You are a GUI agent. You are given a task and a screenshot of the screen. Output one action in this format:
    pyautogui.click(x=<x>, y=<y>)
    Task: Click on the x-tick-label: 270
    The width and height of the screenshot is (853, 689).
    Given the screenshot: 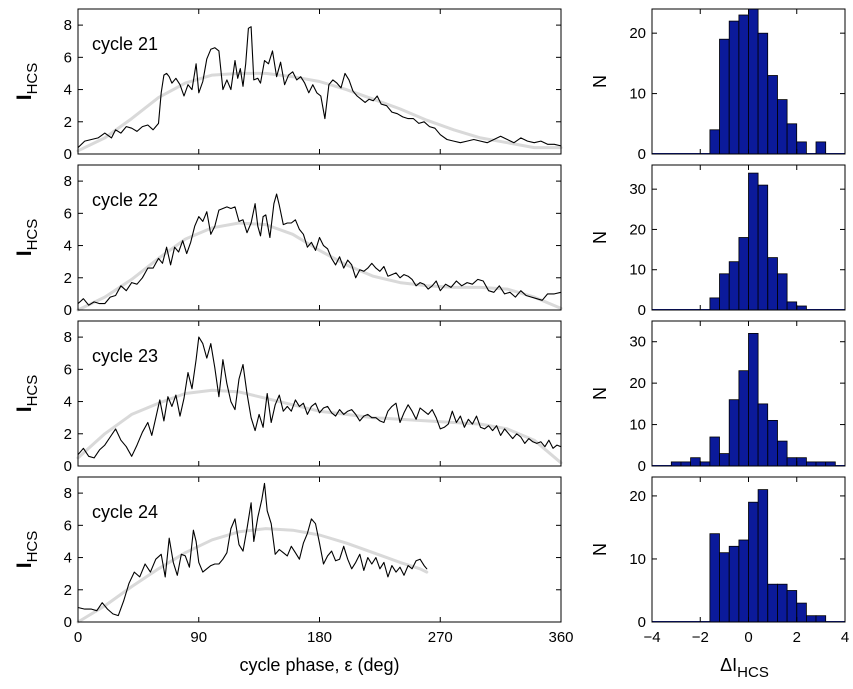 What is the action you would take?
    pyautogui.click(x=440, y=637)
    